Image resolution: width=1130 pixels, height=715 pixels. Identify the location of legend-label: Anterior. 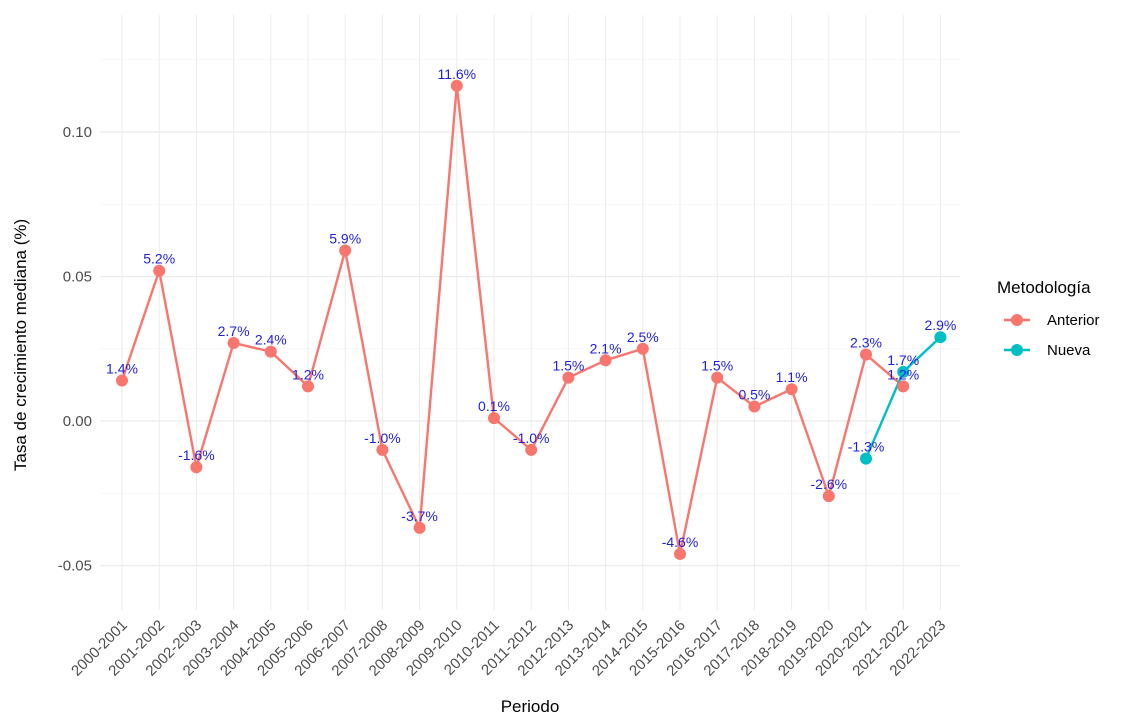
(1073, 320).